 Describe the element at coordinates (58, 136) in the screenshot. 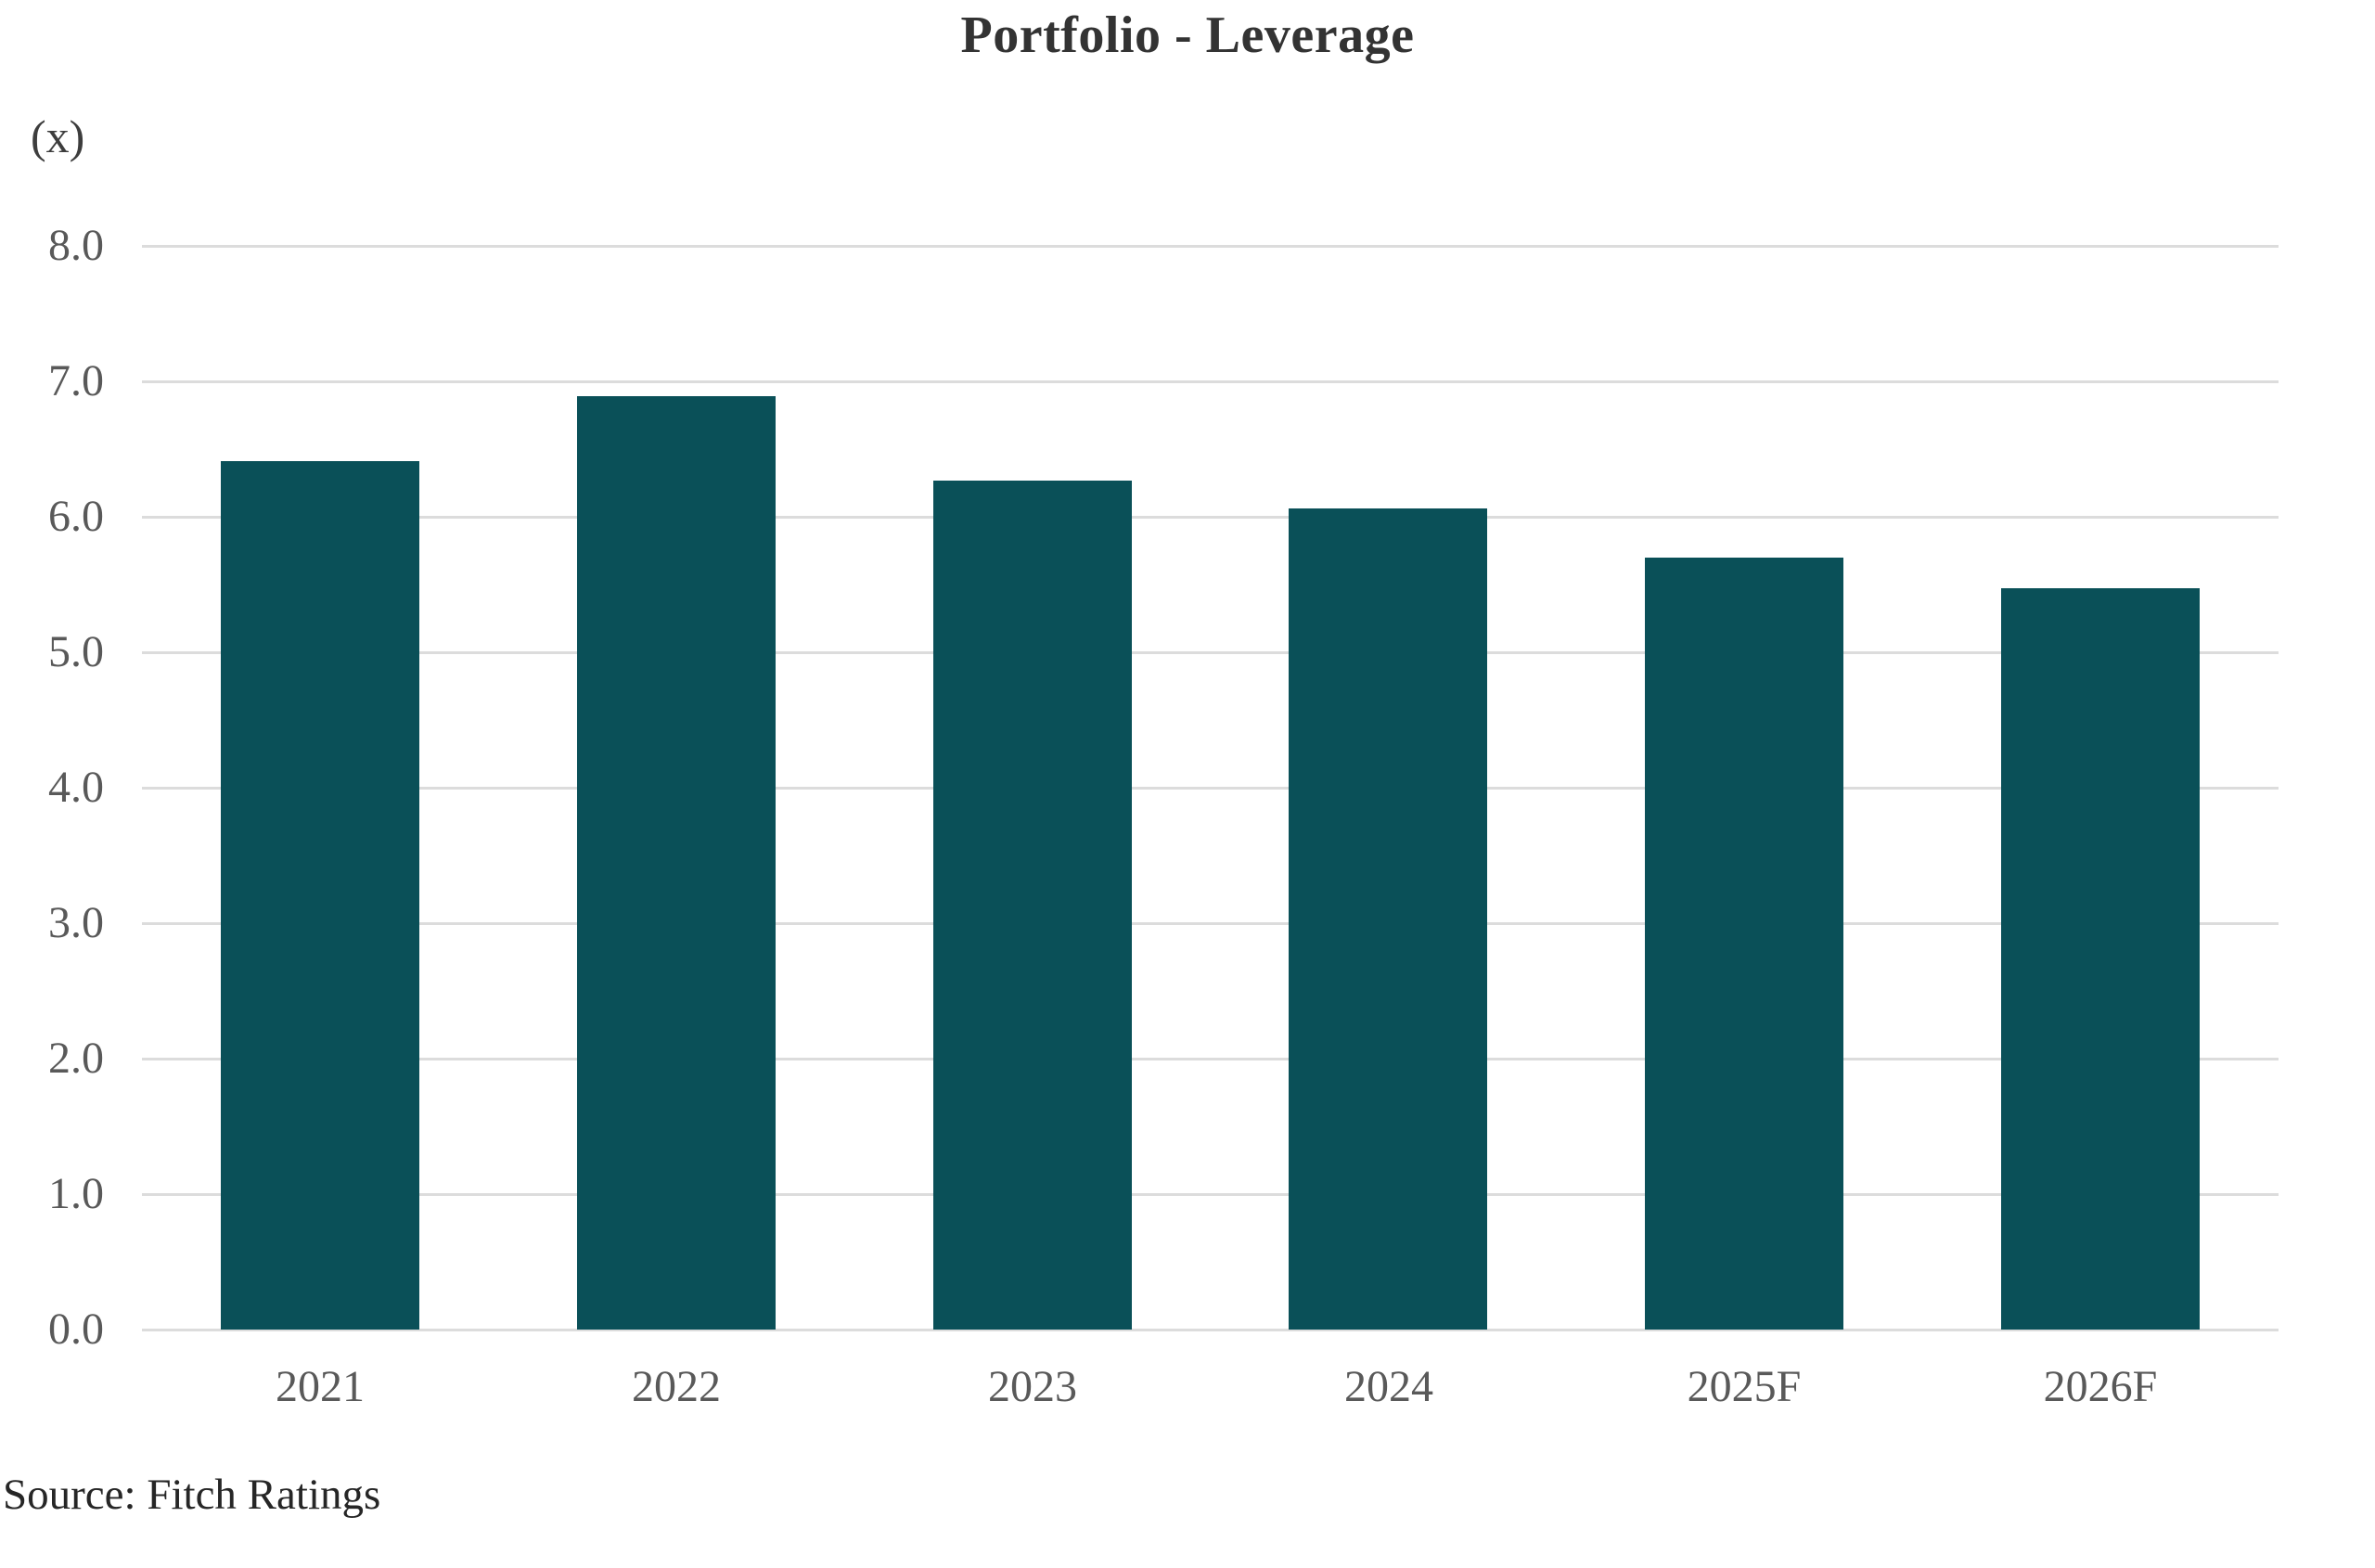

I see `y-axis-unit-label: (x)` at that location.